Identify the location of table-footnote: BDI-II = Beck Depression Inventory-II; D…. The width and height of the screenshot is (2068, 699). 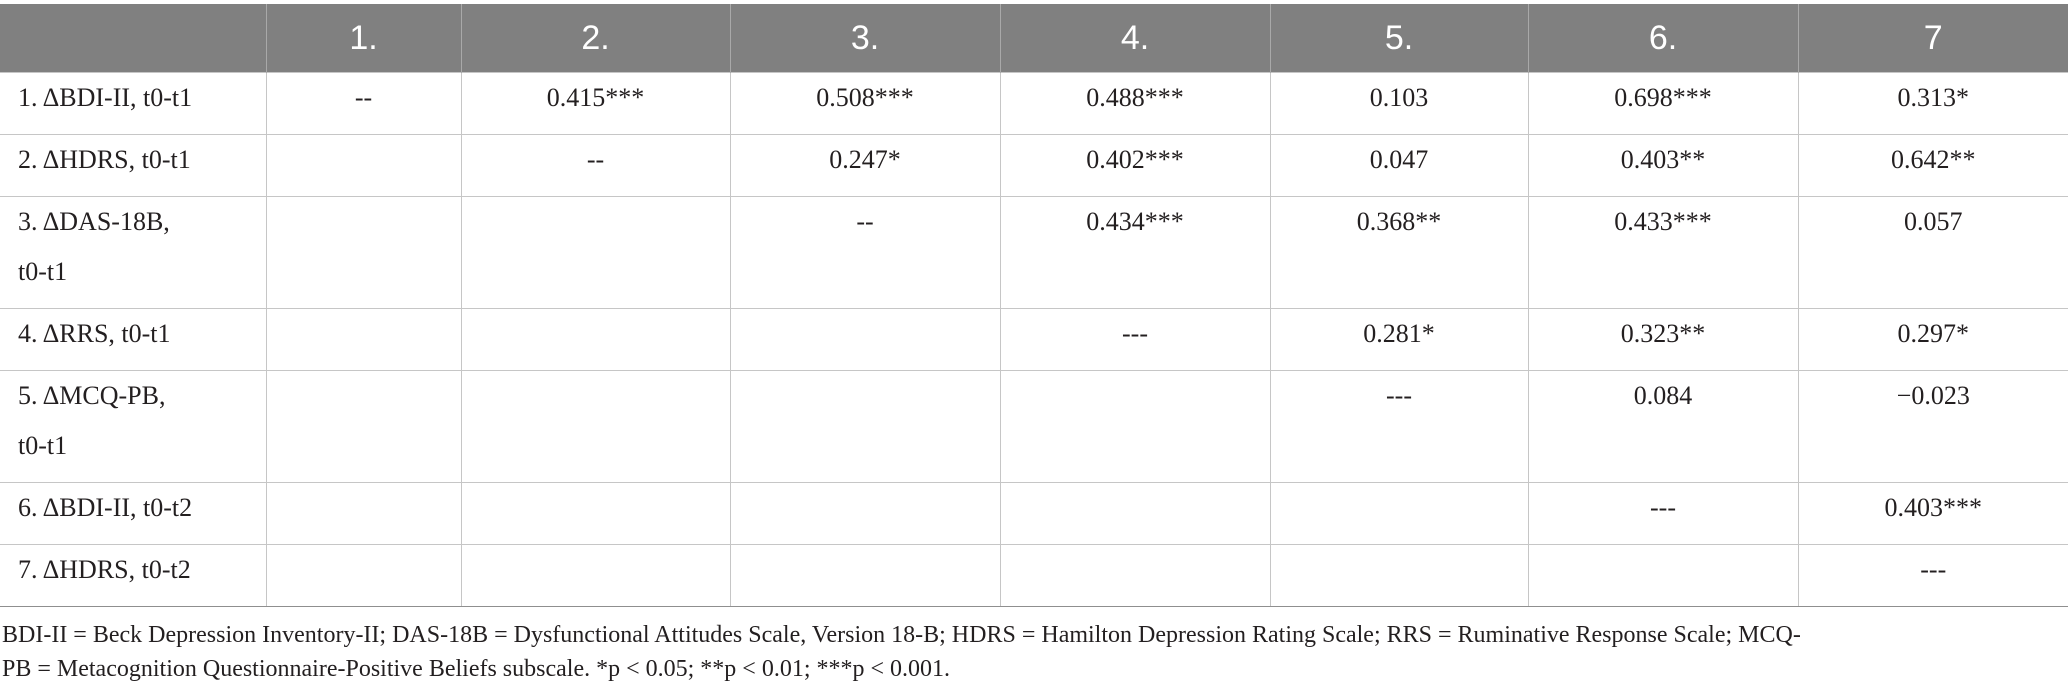
(1022, 652).